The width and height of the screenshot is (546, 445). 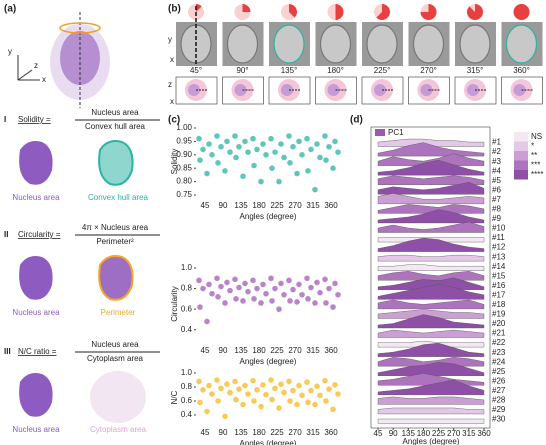 I want to click on formula-denominator: Perimeter², so click(x=115, y=241).